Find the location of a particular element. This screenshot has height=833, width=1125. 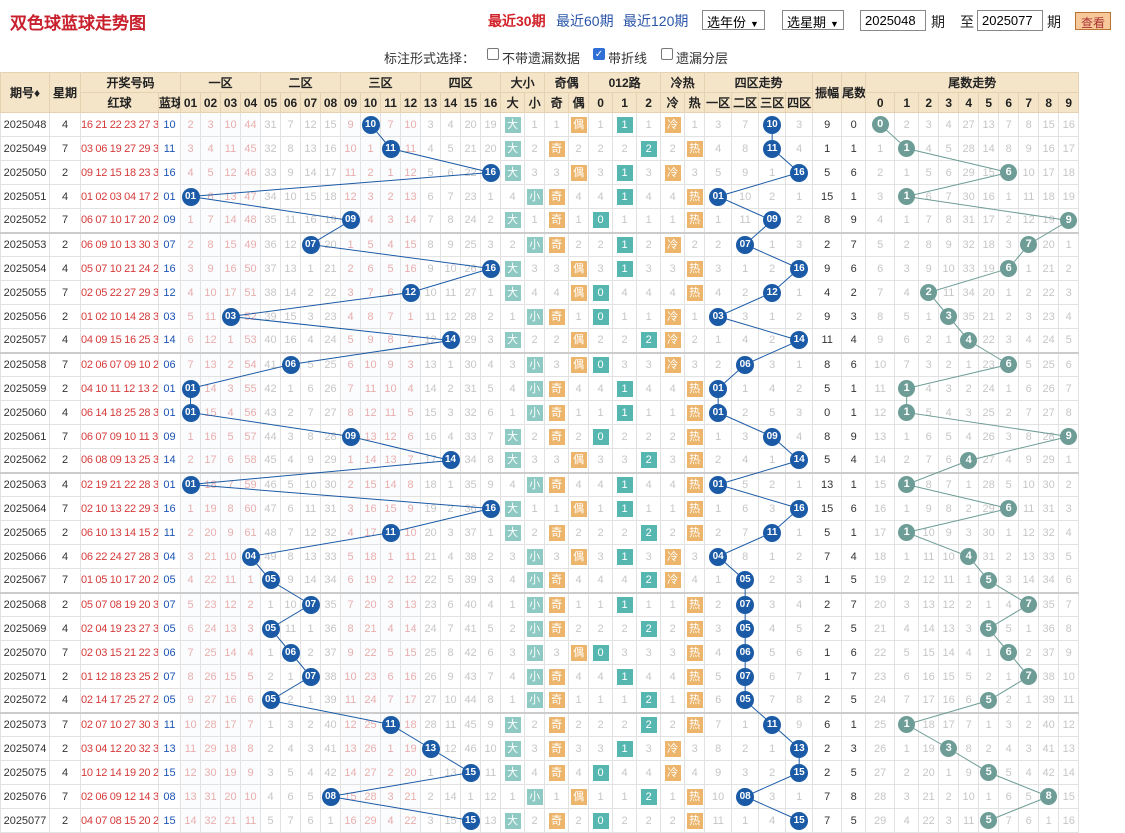

omission-value: 18 is located at coordinates (370, 556).